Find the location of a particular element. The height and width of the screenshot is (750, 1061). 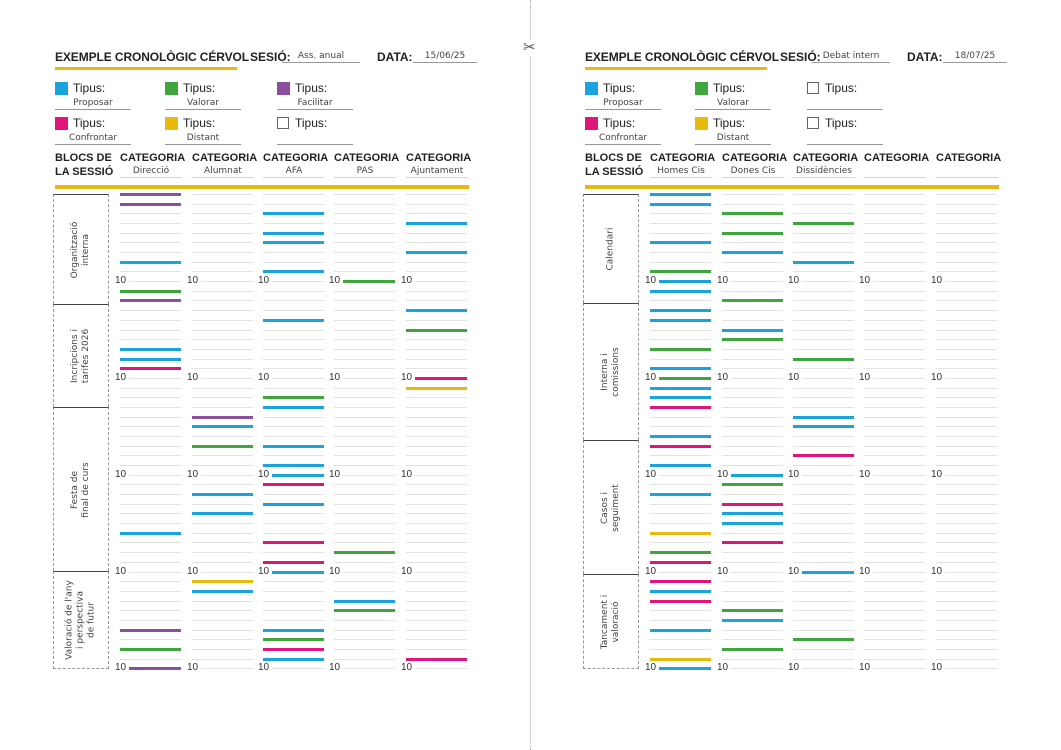

category-field: PAS is located at coordinates (365, 171).